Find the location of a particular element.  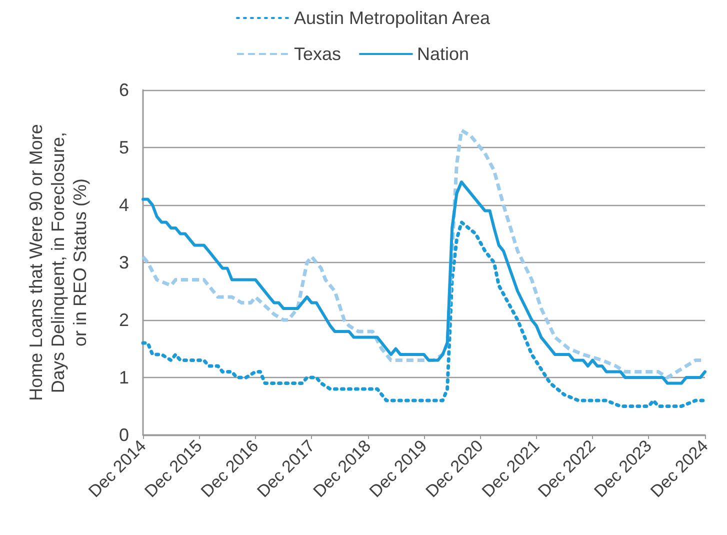

y-tick-label: 1 is located at coordinates (123, 378).